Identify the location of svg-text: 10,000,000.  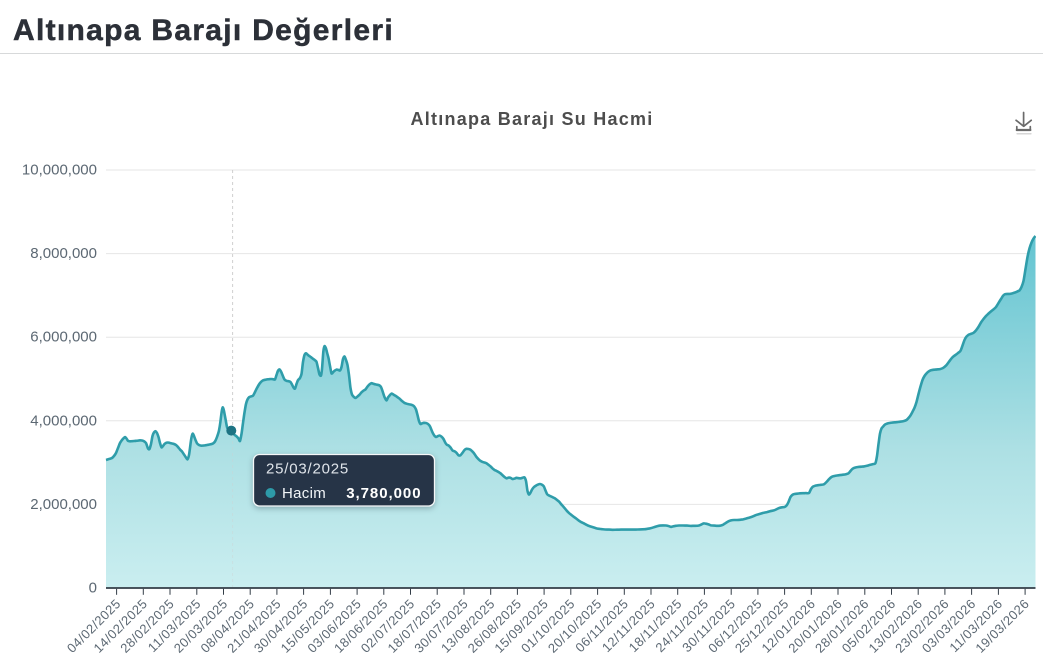
(59, 170).